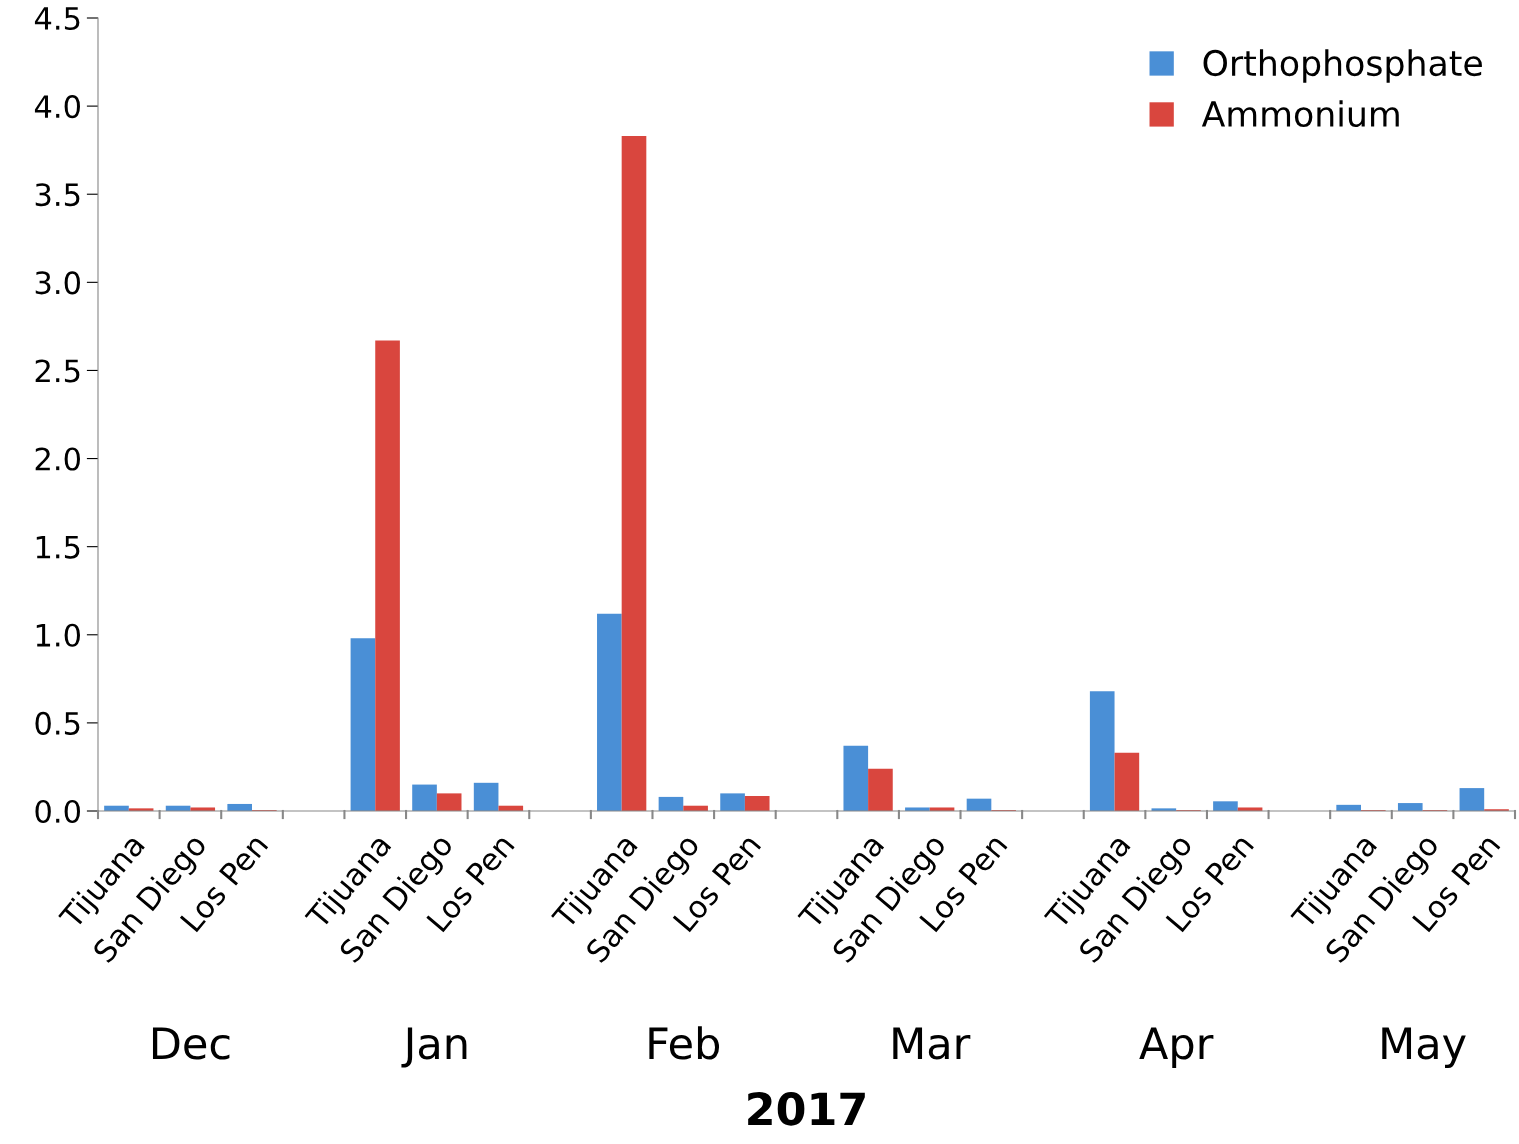 The image size is (1519, 1144). What do you see at coordinates (58, 547) in the screenshot?
I see `y-tick-label: 1.5` at bounding box center [58, 547].